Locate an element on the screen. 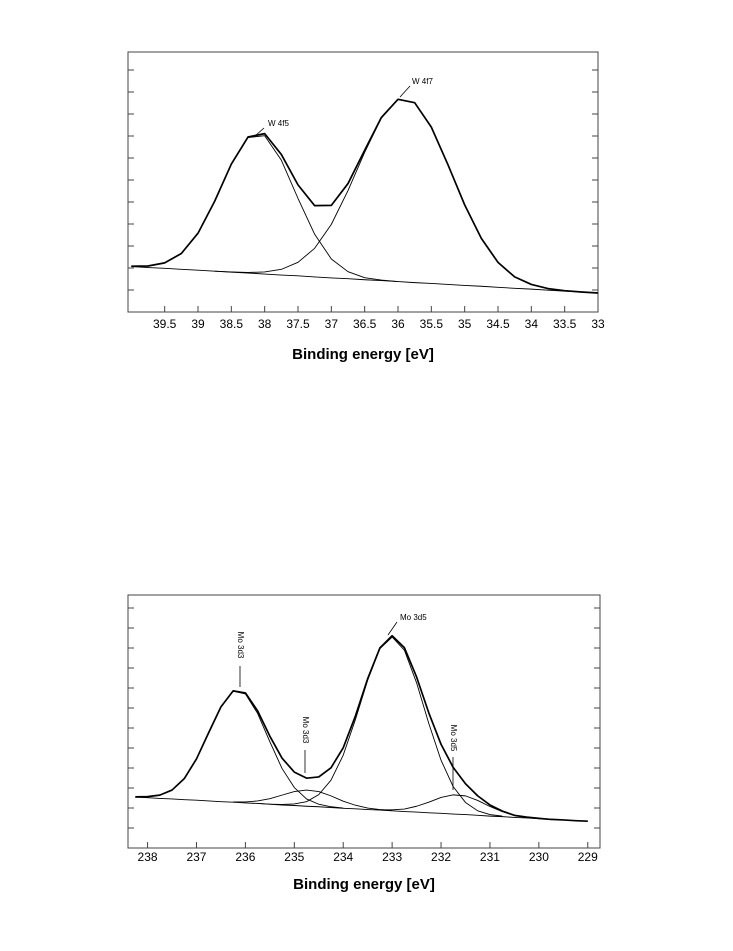 The image size is (733, 951). x-tick-label: 39.5 is located at coordinates (165, 324).